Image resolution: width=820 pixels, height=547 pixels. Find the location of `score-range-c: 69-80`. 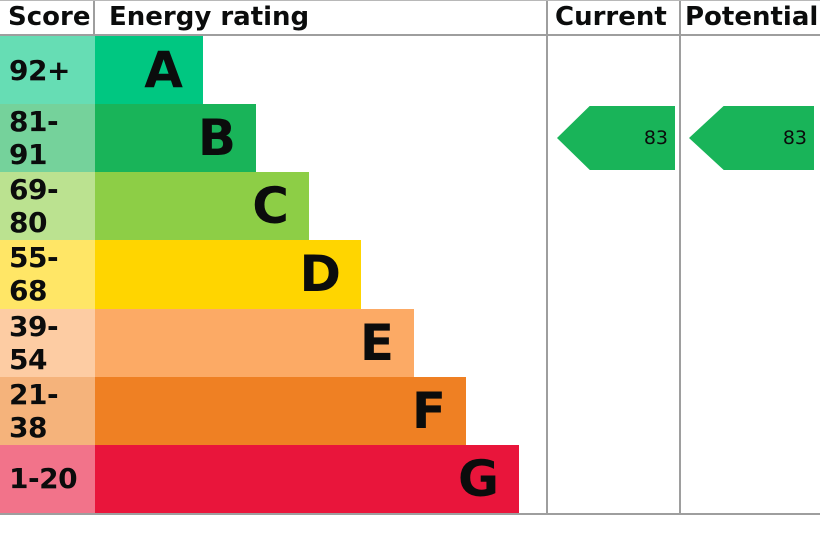

score-range-c: 69-80 is located at coordinates (47, 206).